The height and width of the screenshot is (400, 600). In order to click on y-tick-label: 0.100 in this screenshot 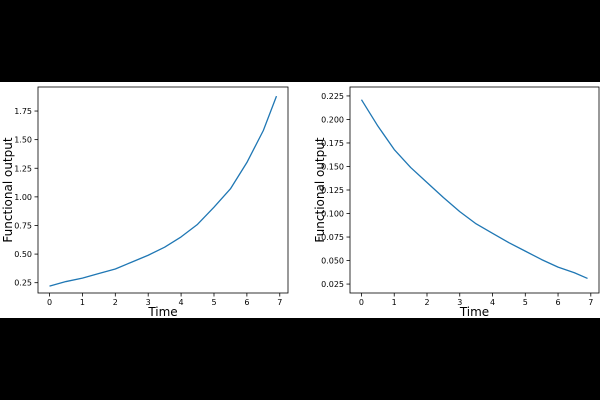, I will do `click(332, 214)`.